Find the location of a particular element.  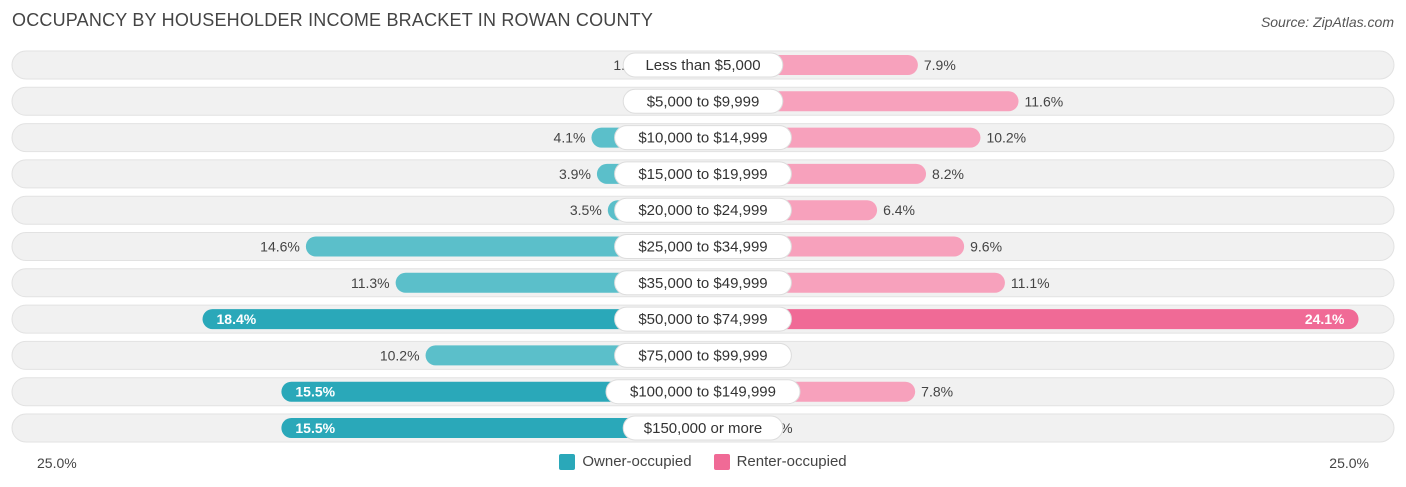

owner-value-label: 11.3% is located at coordinates (370, 283).